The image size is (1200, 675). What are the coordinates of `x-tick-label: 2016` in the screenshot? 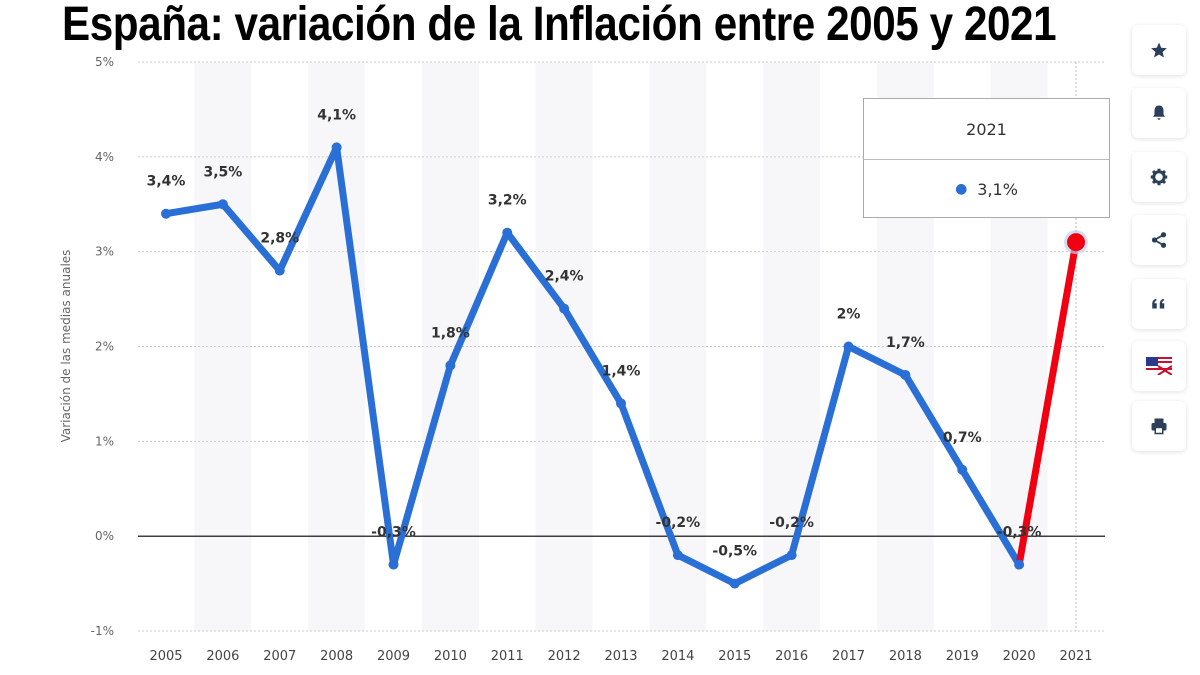 It's located at (791, 656).